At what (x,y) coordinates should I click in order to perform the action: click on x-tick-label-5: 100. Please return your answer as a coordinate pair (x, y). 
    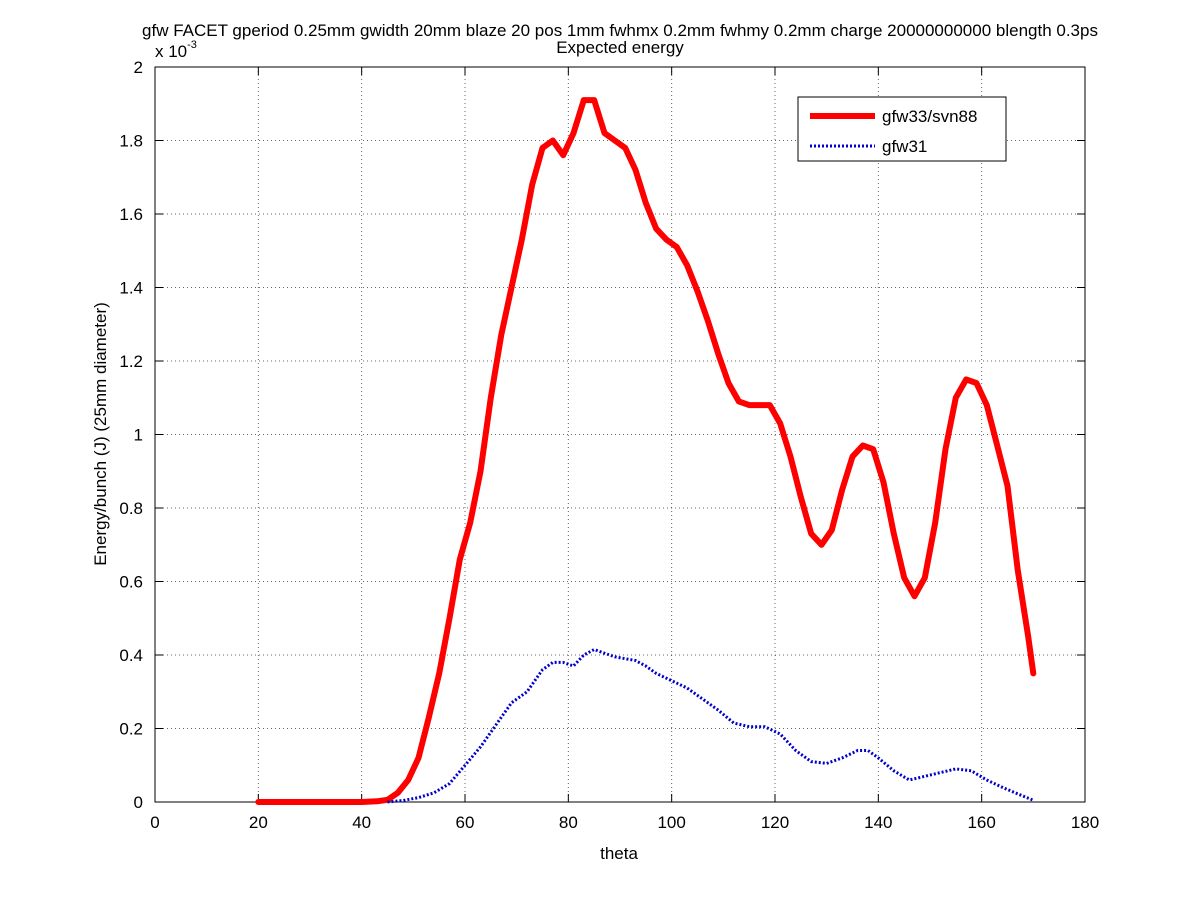
    Looking at the image, I should click on (671, 822).